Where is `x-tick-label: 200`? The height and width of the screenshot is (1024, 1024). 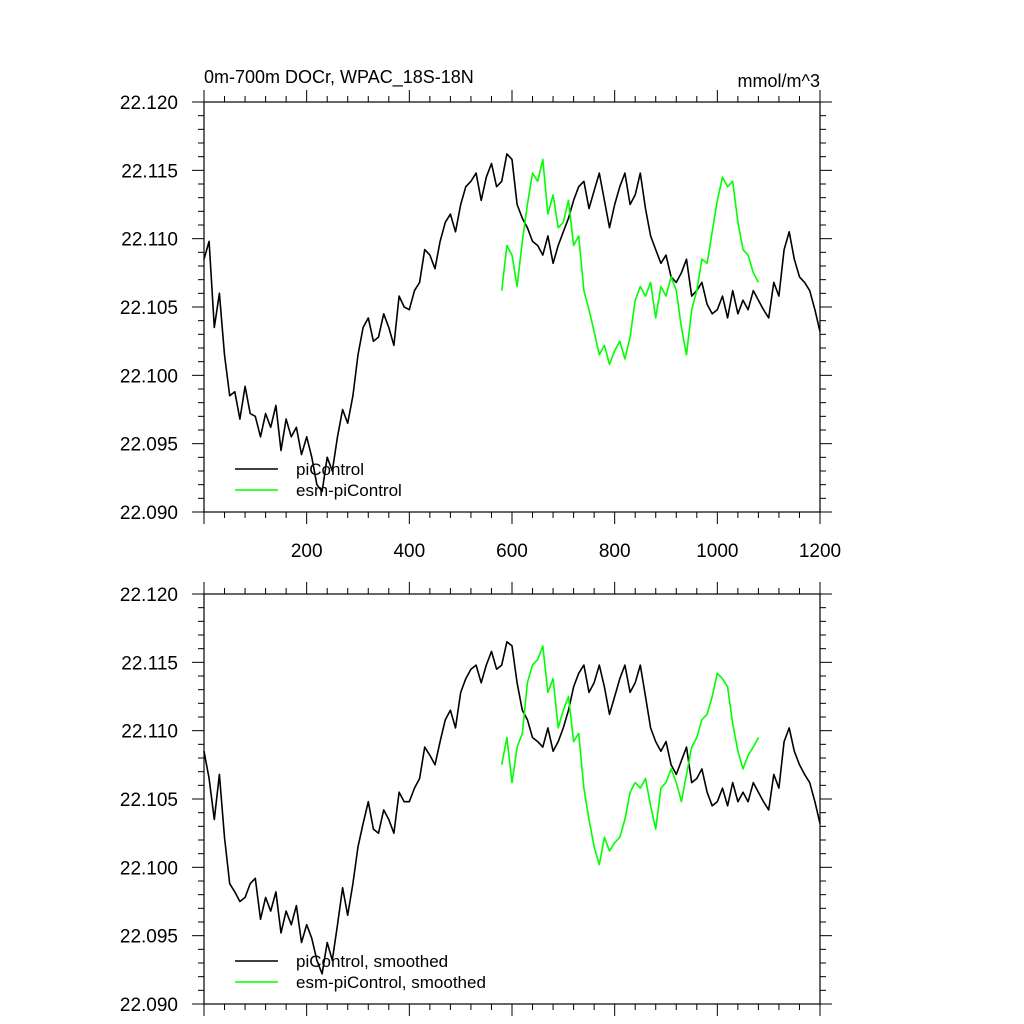
x-tick-label: 200 is located at coordinates (307, 551).